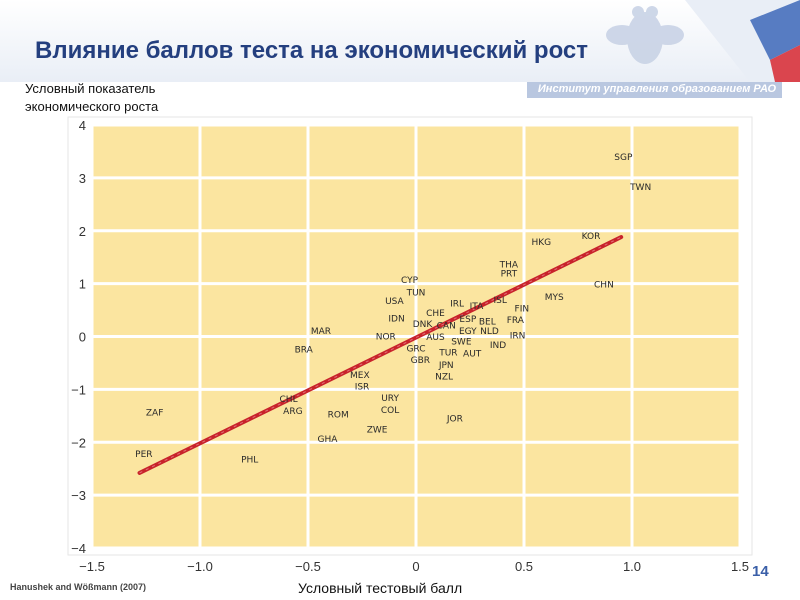 The width and height of the screenshot is (800, 600). I want to click on data-point-irl: IRL, so click(457, 305).